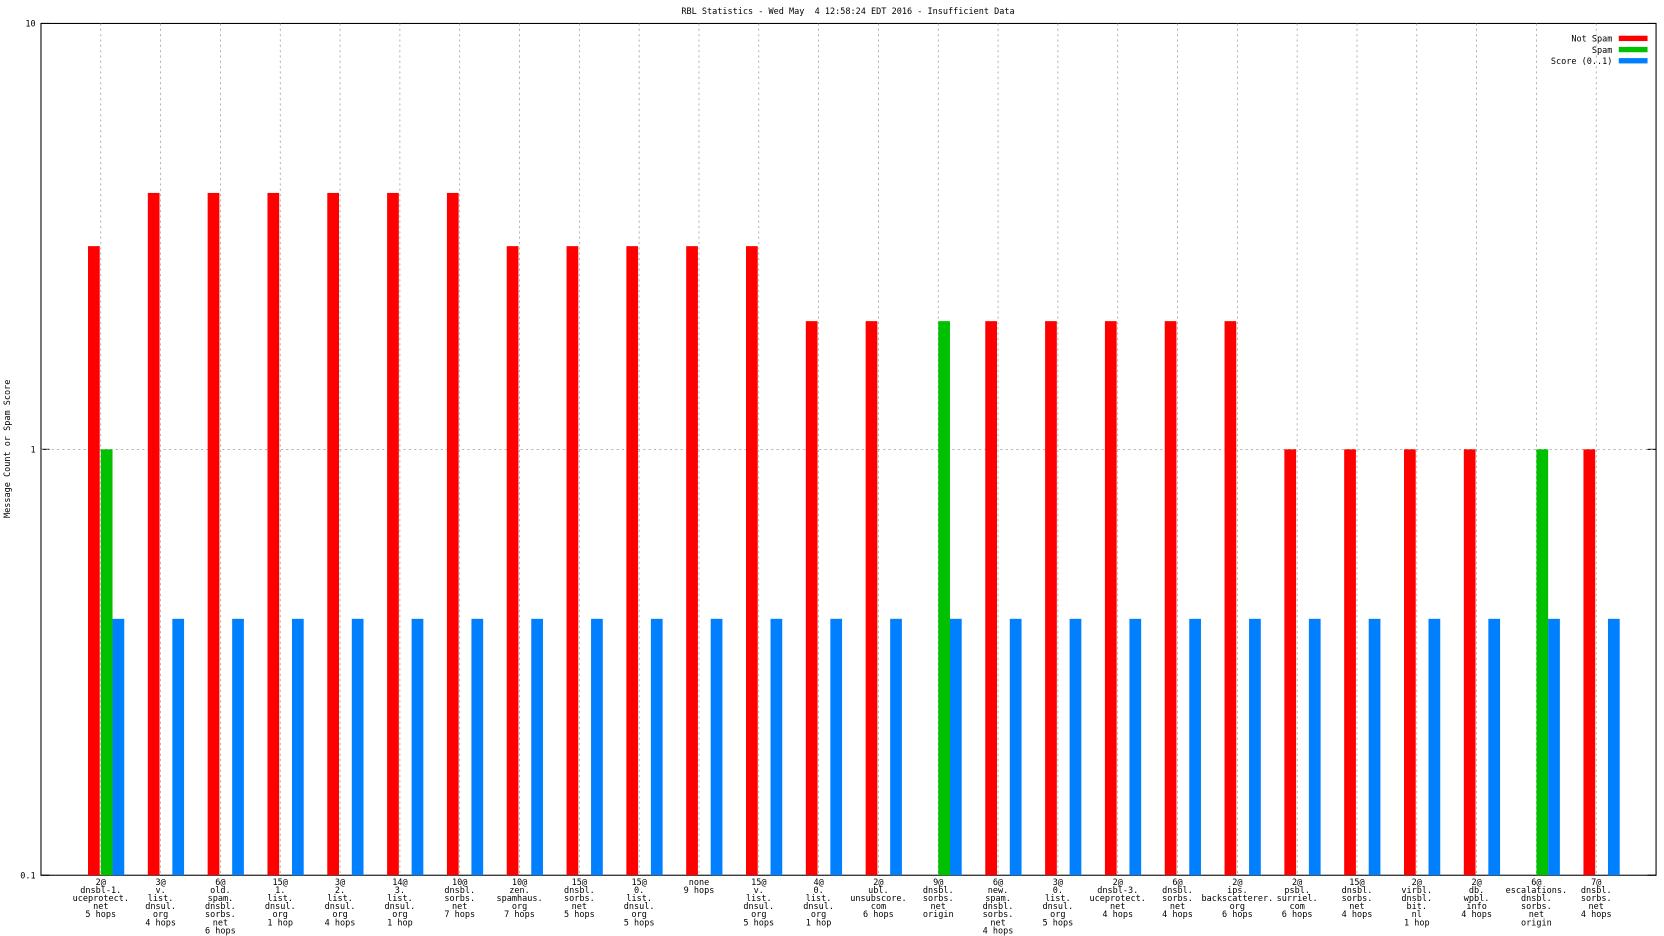 The width and height of the screenshot is (1664, 936). I want to click on x-tick-label-line: dnsbl-3., so click(1117, 891).